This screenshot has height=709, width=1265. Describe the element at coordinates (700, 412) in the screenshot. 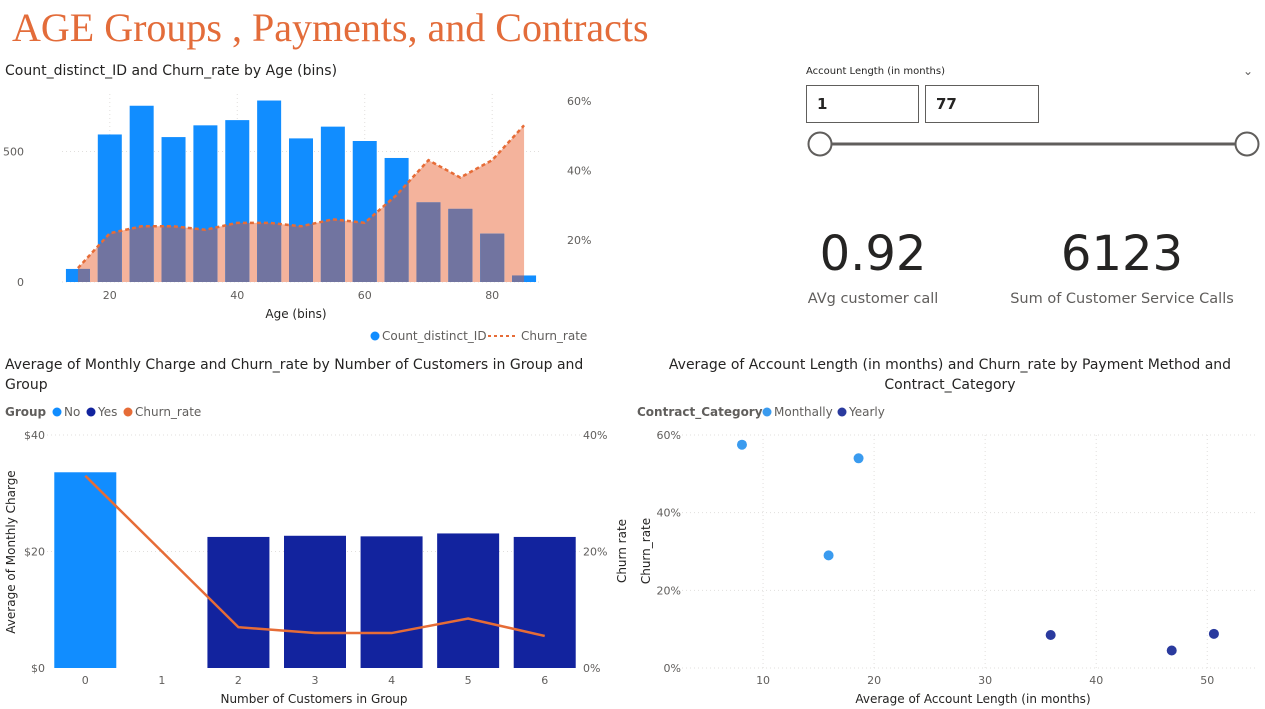

I see `legend-title-contract: Contract_Category` at that location.